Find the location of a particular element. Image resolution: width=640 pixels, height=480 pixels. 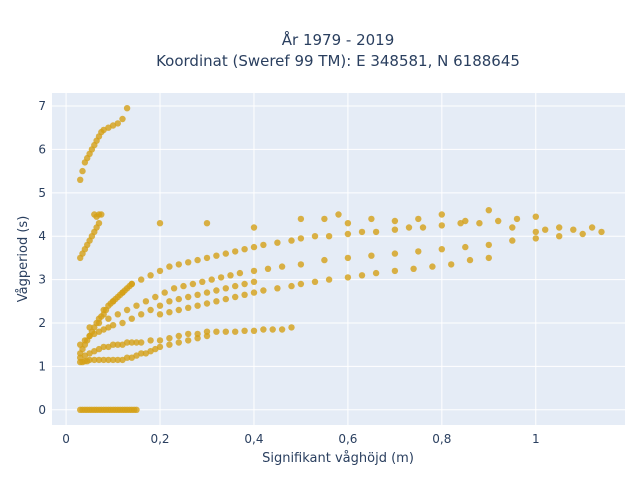

chart-title-line-1: År 1979 - 2019 is located at coordinates (338, 39).